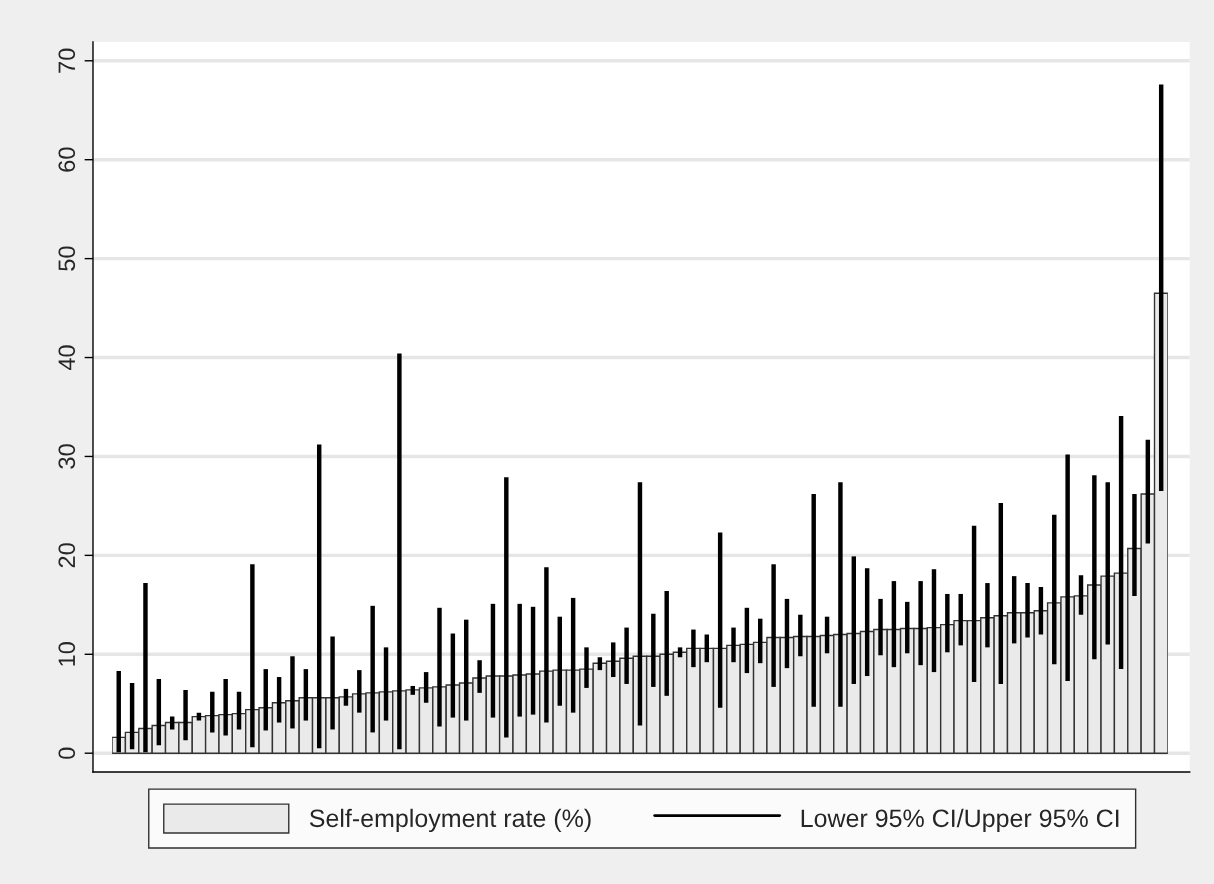 The width and height of the screenshot is (1214, 884). What do you see at coordinates (960, 820) in the screenshot?
I see `text: Lower 95% CI/Upper 95% CI` at bounding box center [960, 820].